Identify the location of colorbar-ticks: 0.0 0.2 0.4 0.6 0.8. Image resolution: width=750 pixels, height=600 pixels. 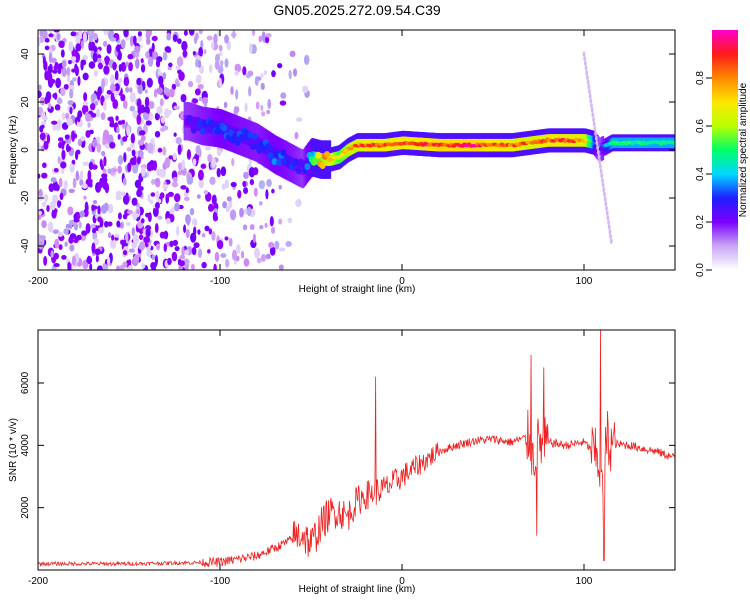
(703, 174).